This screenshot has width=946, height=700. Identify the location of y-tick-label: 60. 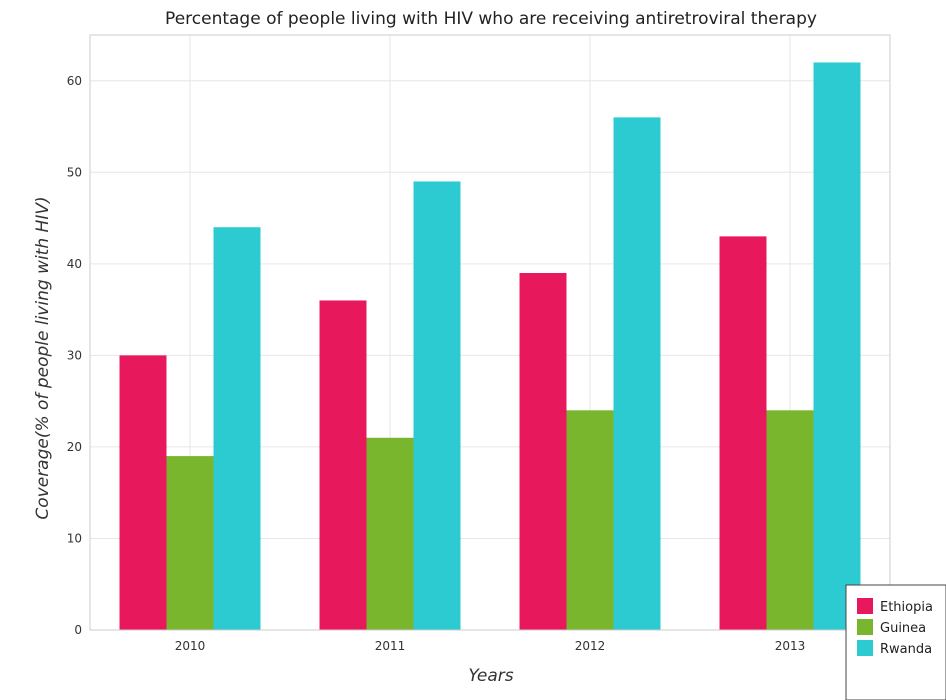
(74, 81).